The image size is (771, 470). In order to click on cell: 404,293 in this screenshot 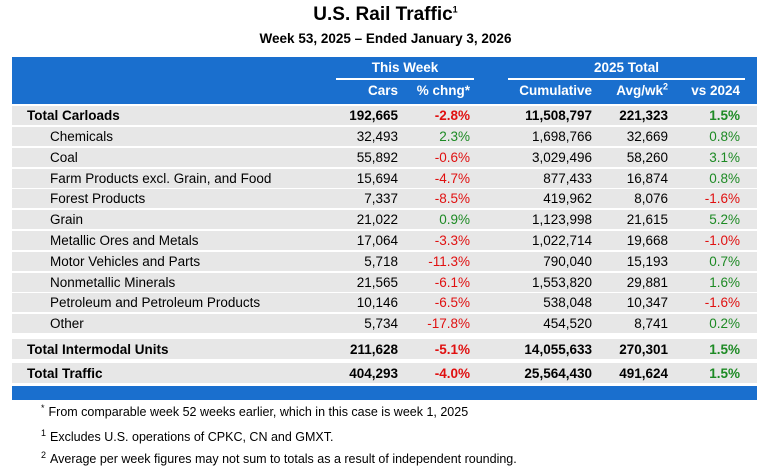, I will do `click(373, 373)`.